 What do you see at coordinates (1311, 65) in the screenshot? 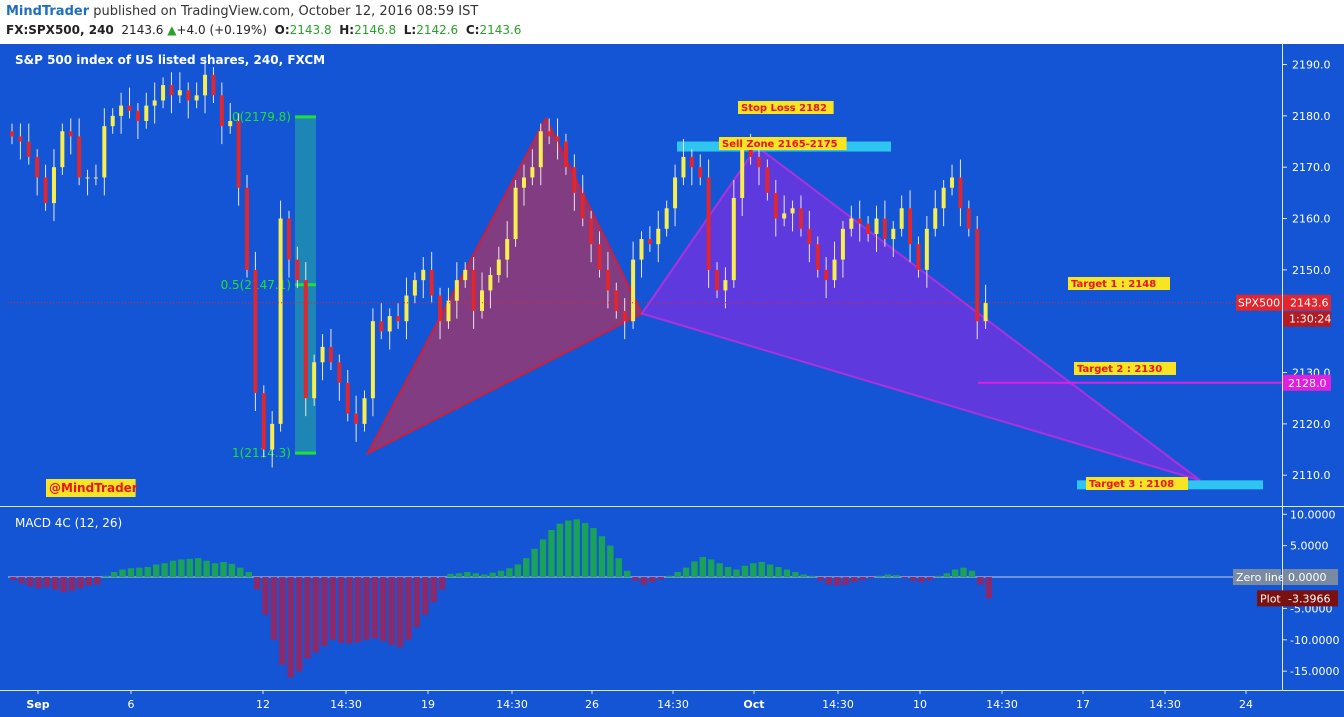
I see `y-tick-label: 2190.0` at bounding box center [1311, 65].